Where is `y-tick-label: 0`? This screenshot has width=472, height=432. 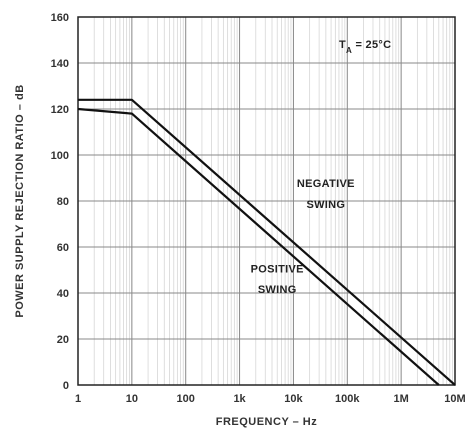
y-tick-label: 0 is located at coordinates (66, 386).